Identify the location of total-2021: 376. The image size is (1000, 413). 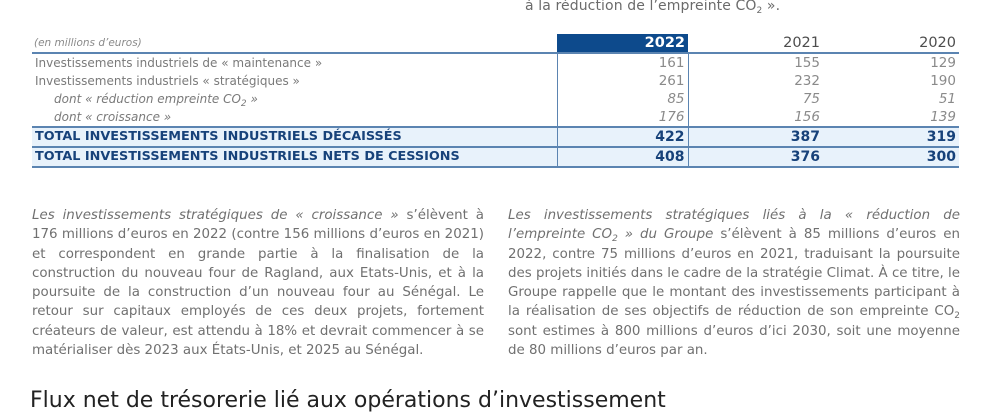
(755, 157).